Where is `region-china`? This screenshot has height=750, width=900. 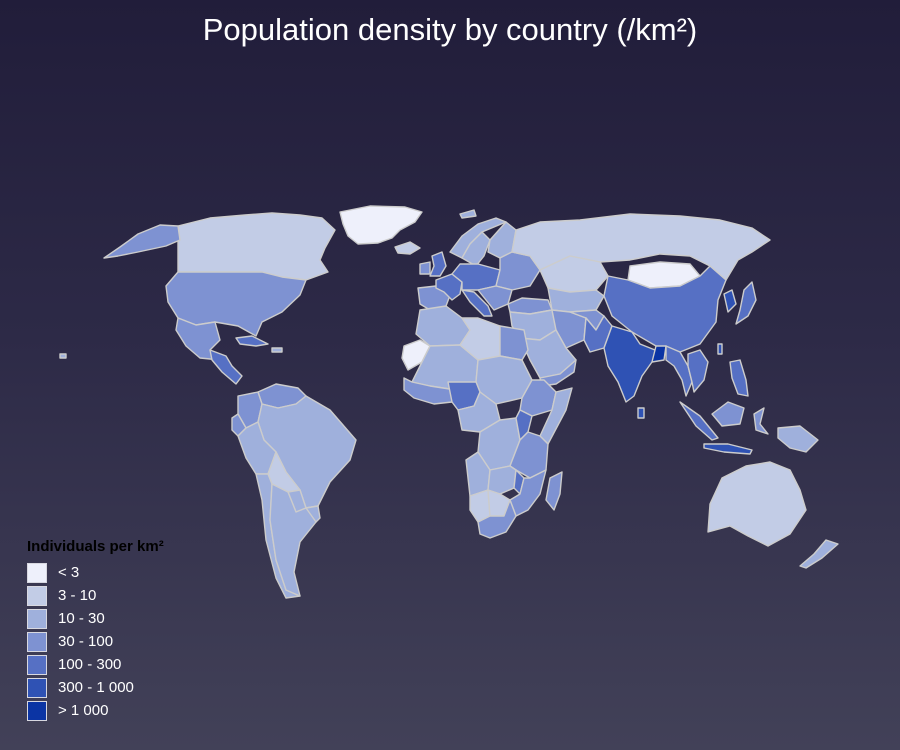 region-china is located at coordinates (665, 309).